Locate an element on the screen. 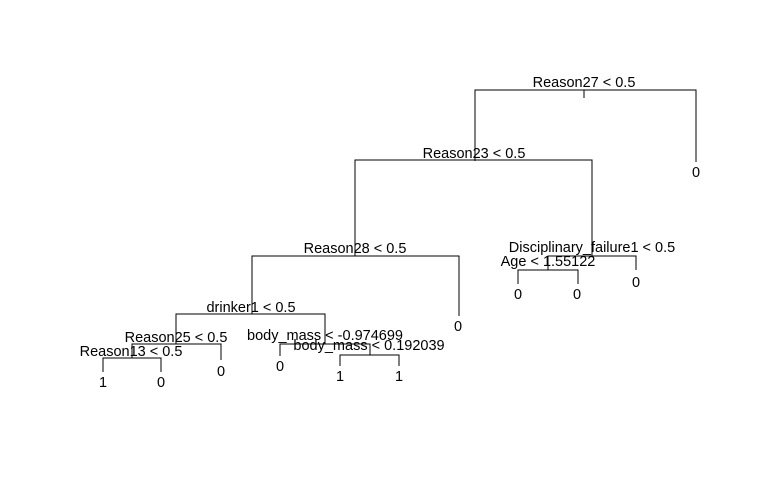  edge-reason13-split is located at coordinates (132, 364).